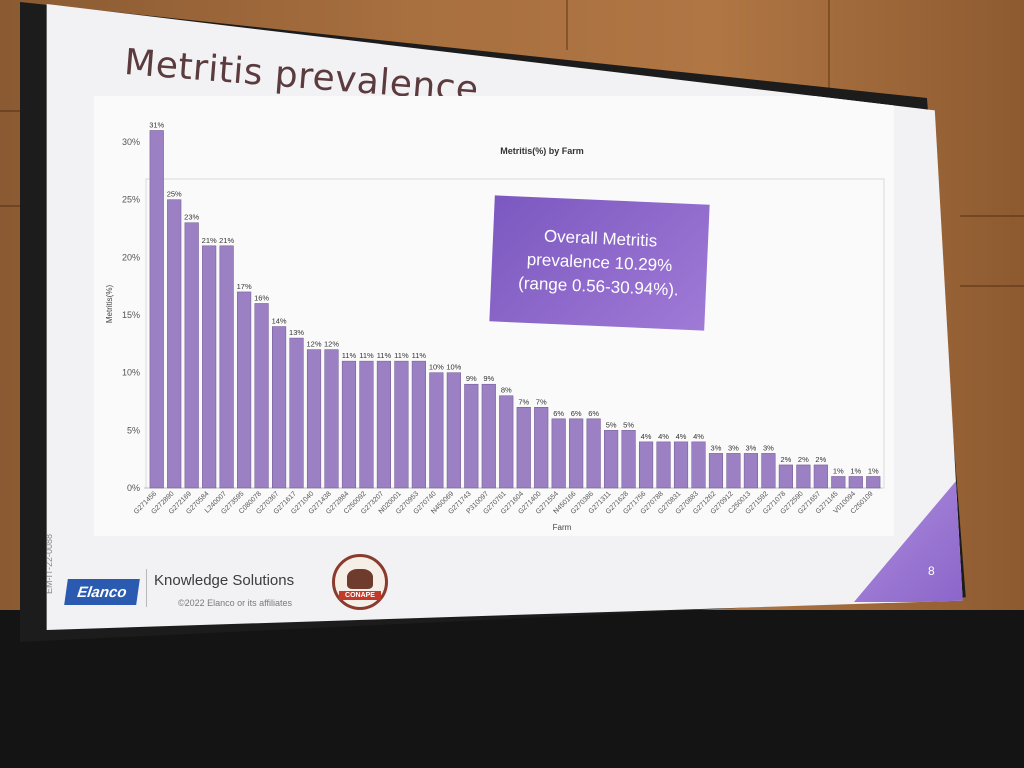 The width and height of the screenshot is (1024, 768). Describe the element at coordinates (224, 580) in the screenshot. I see `knowledge-solutions-label: Knowledge Solutions` at that location.